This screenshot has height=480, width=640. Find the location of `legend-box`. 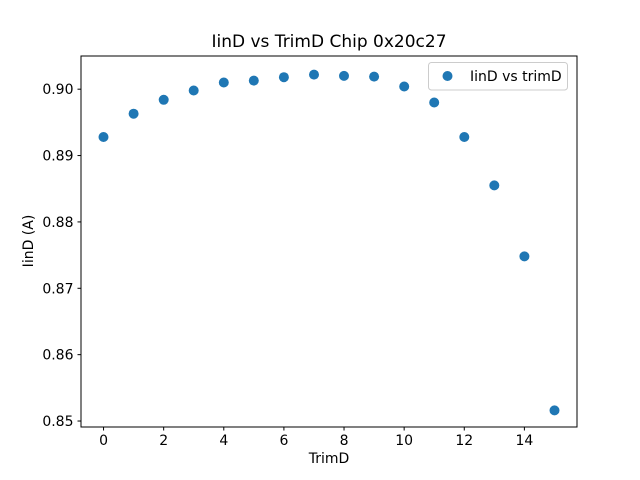

legend-box is located at coordinates (498, 76).